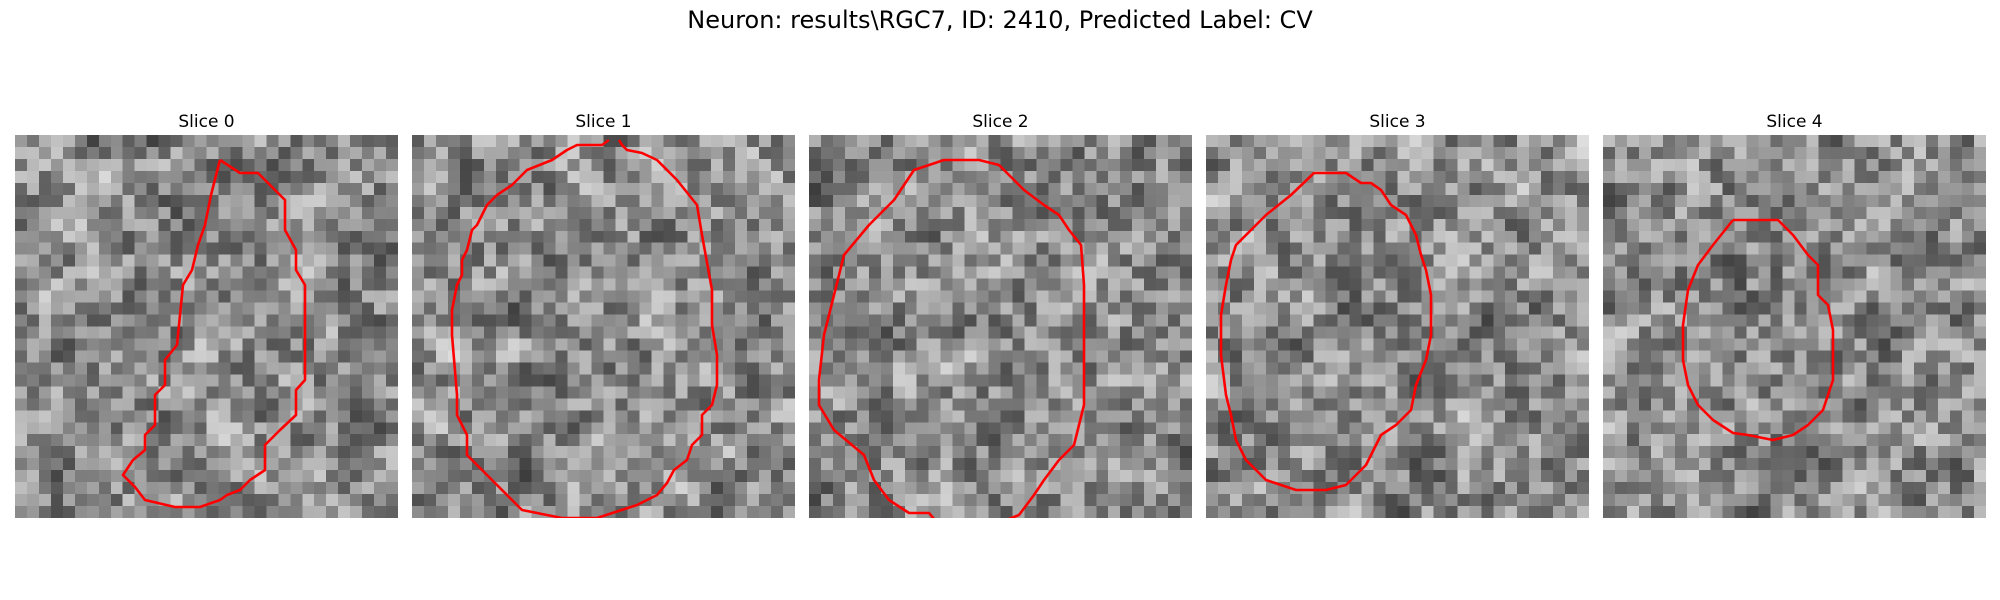  I want to click on slice-title: Slice 1, so click(603, 122).